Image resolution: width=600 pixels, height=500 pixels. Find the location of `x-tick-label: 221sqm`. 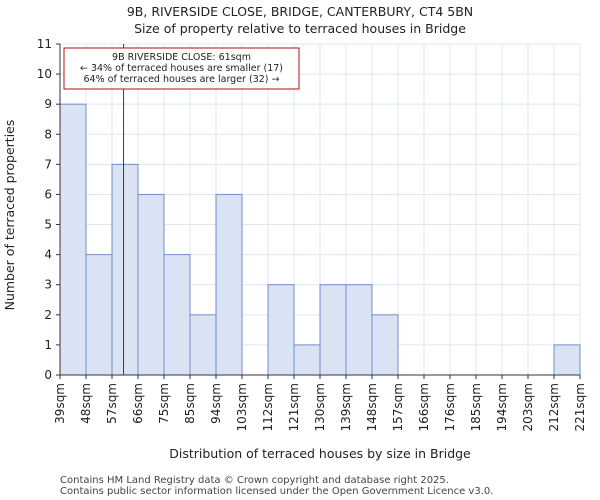

x-tick-label: 221sqm is located at coordinates (580, 407).